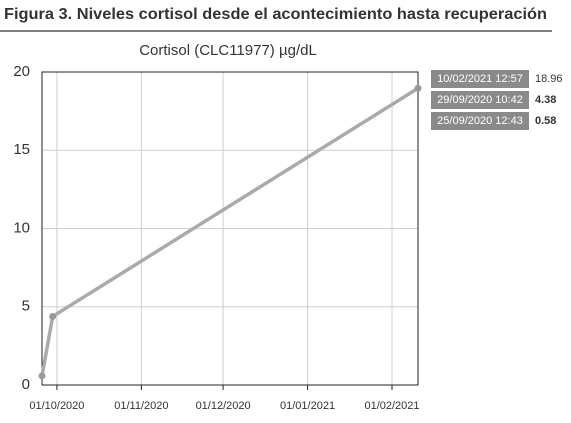 The image size is (571, 423). I want to click on x-tick-label: 01/10/2020, so click(56, 406).